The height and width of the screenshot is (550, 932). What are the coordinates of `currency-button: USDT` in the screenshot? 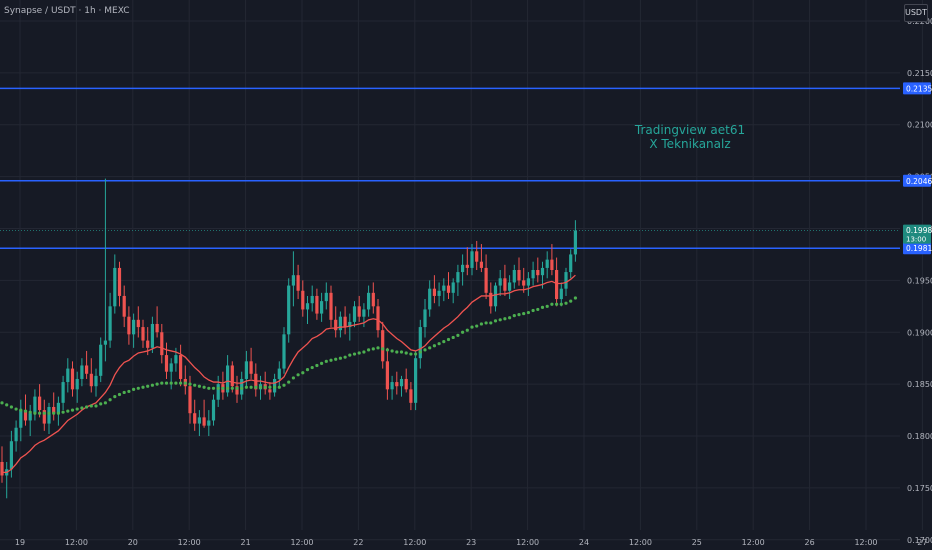 It's located at (916, 13).